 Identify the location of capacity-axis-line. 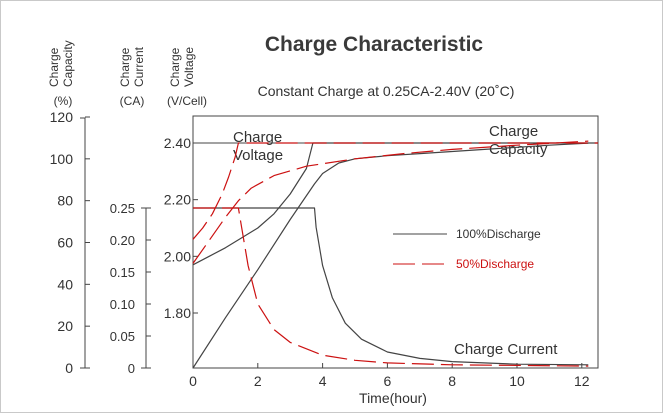
(83, 243).